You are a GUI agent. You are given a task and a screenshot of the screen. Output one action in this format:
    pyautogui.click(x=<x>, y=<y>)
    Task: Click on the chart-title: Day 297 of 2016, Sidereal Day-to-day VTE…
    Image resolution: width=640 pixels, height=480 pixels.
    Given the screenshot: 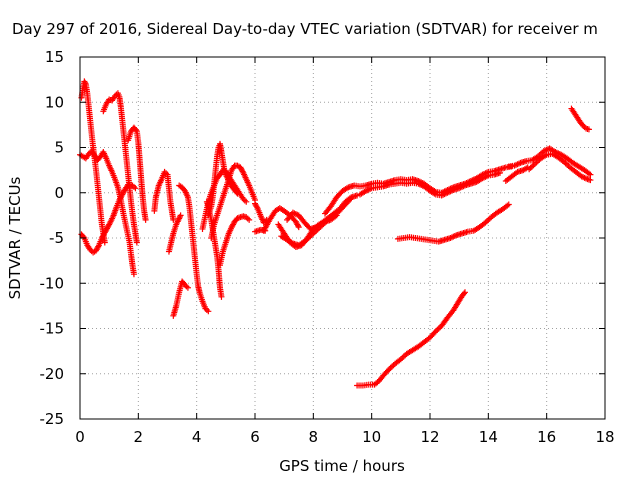 What is the action you would take?
    pyautogui.click(x=305, y=29)
    